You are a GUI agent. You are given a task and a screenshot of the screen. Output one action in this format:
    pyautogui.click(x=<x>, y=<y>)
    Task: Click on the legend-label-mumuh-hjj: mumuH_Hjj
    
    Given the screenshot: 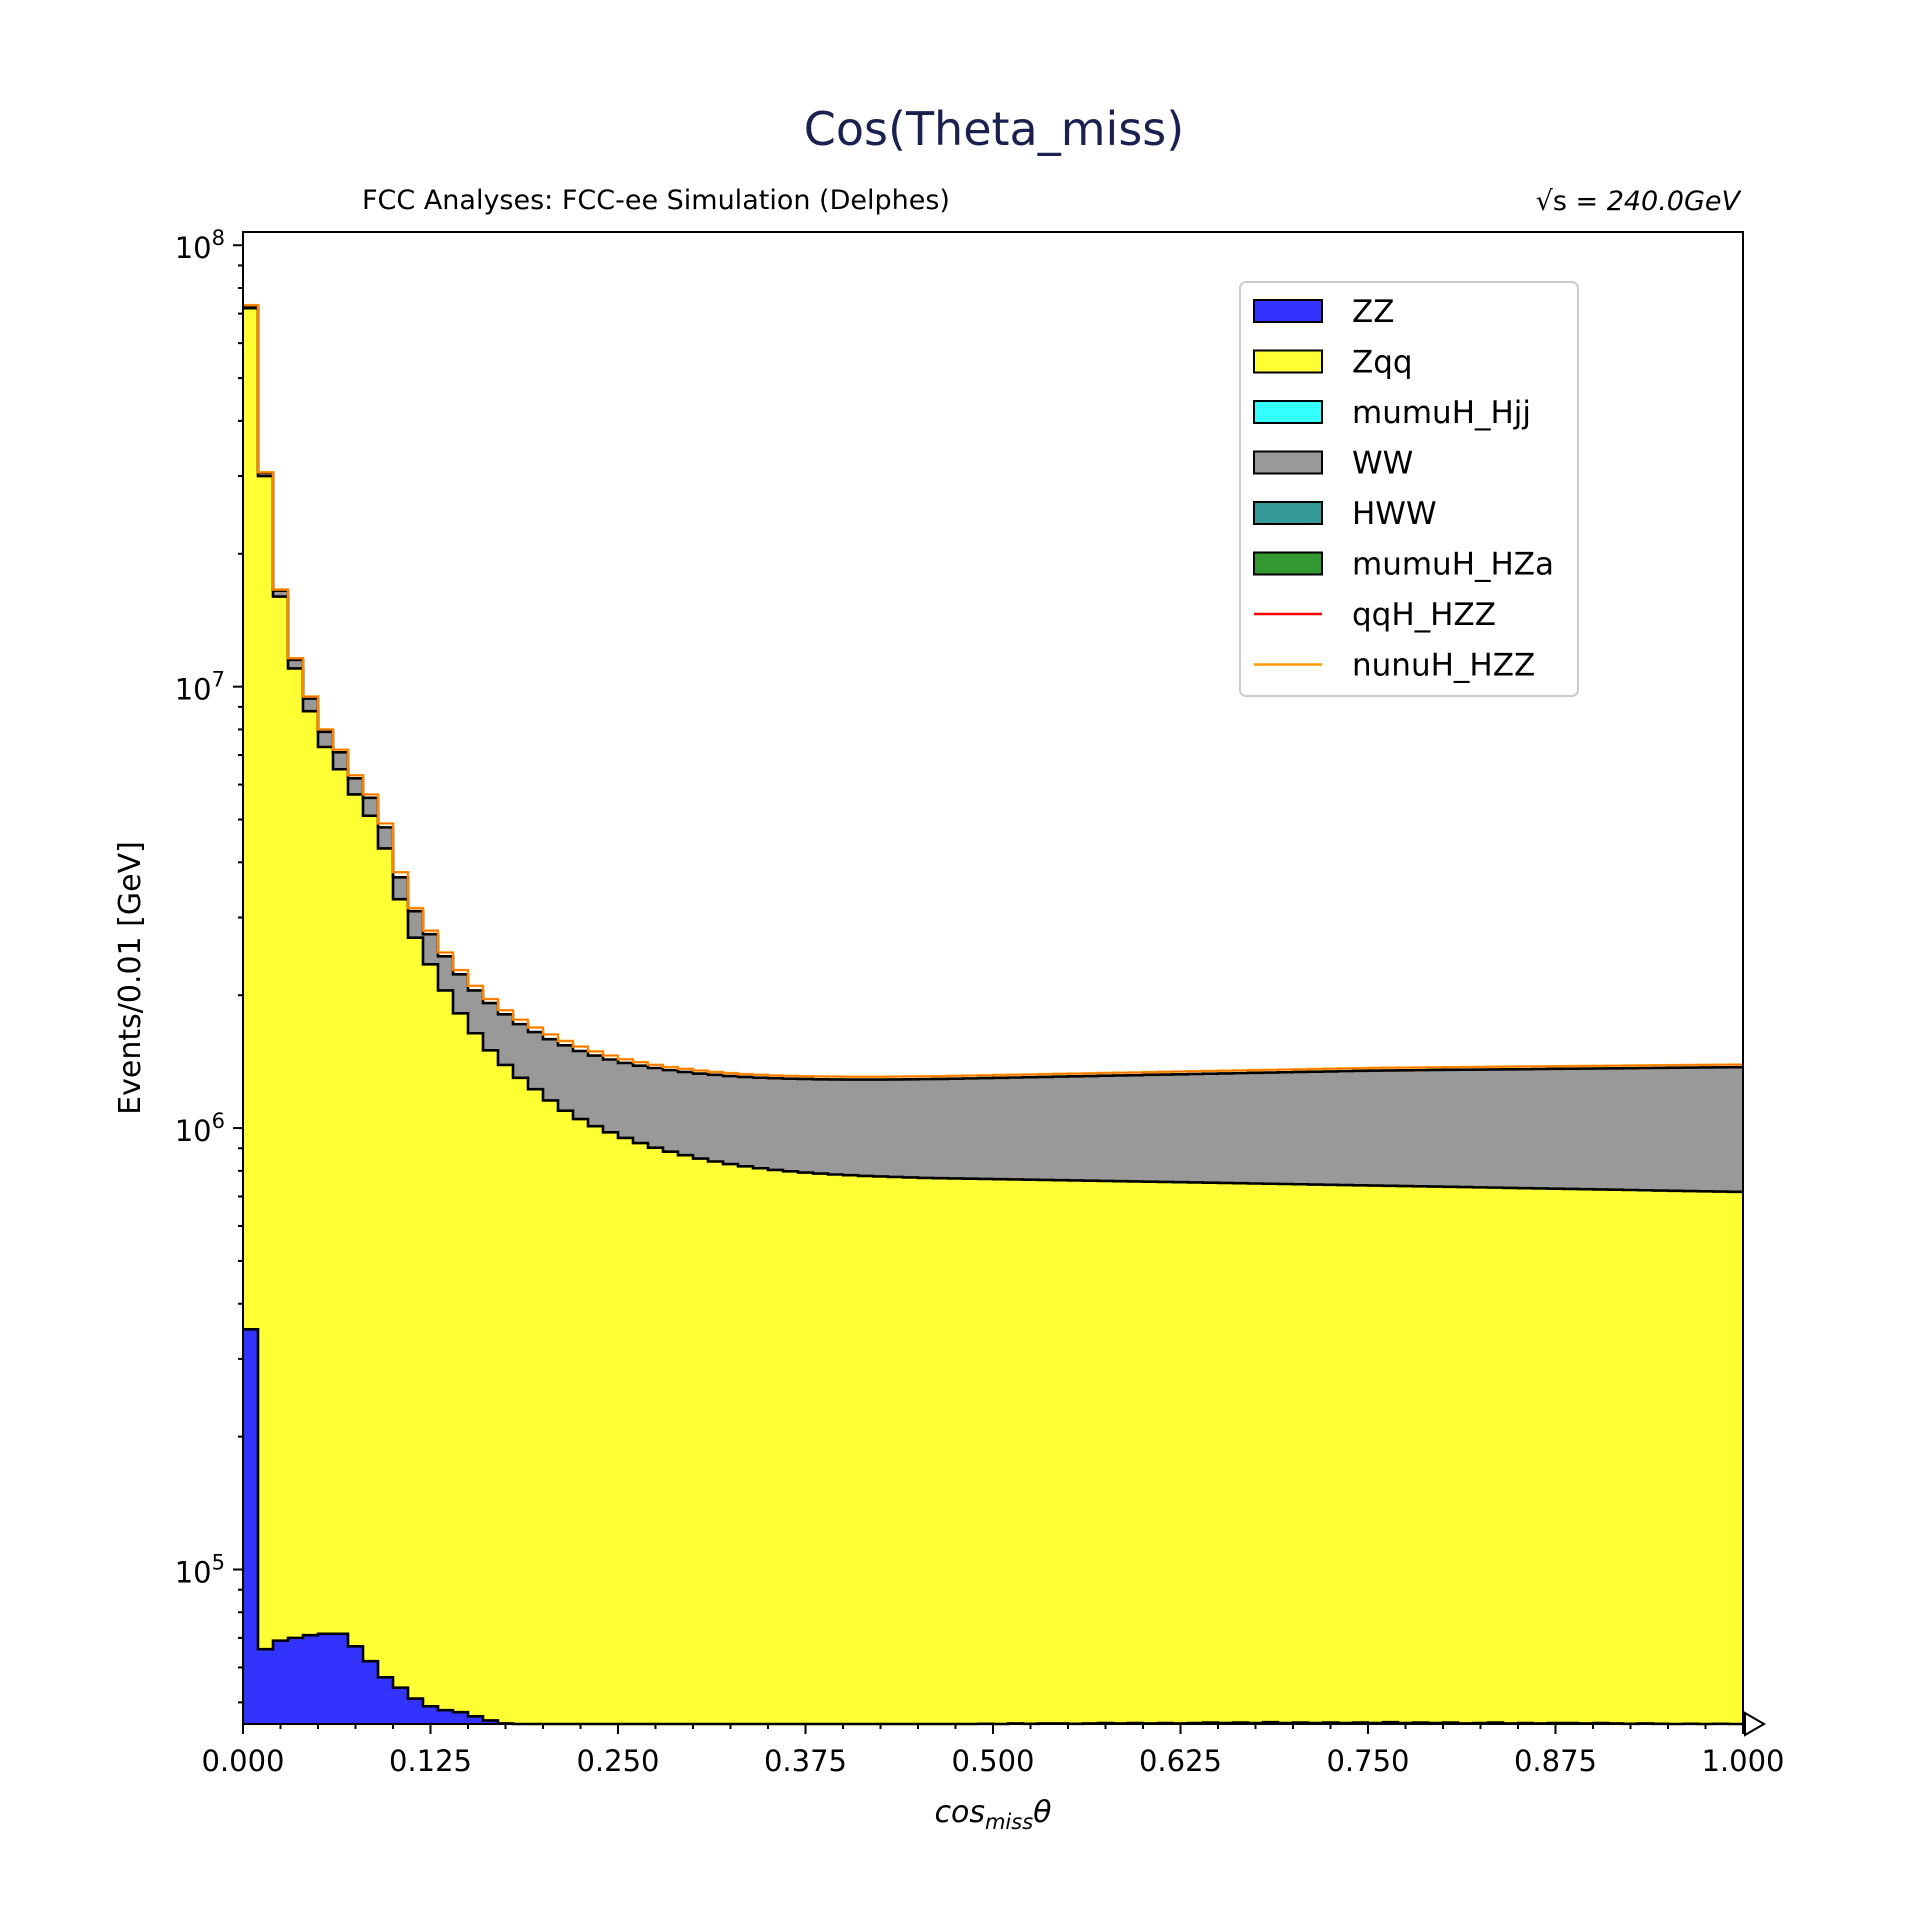 What is the action you would take?
    pyautogui.click(x=1441, y=413)
    